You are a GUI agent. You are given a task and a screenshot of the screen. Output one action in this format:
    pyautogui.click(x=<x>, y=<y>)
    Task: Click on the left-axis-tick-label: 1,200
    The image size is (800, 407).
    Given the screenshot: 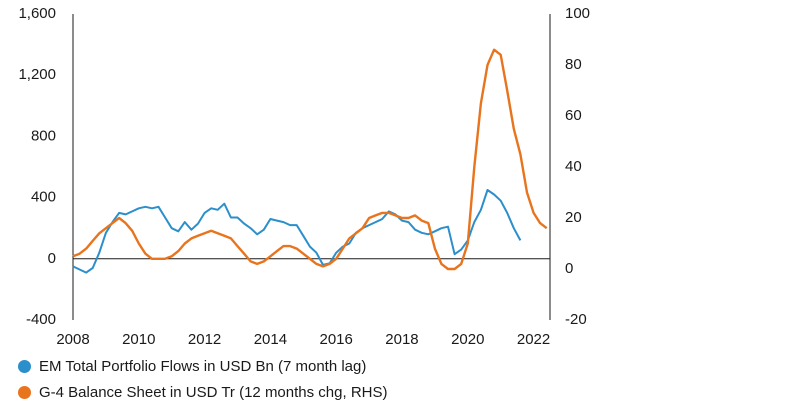 What is the action you would take?
    pyautogui.click(x=37, y=74)
    